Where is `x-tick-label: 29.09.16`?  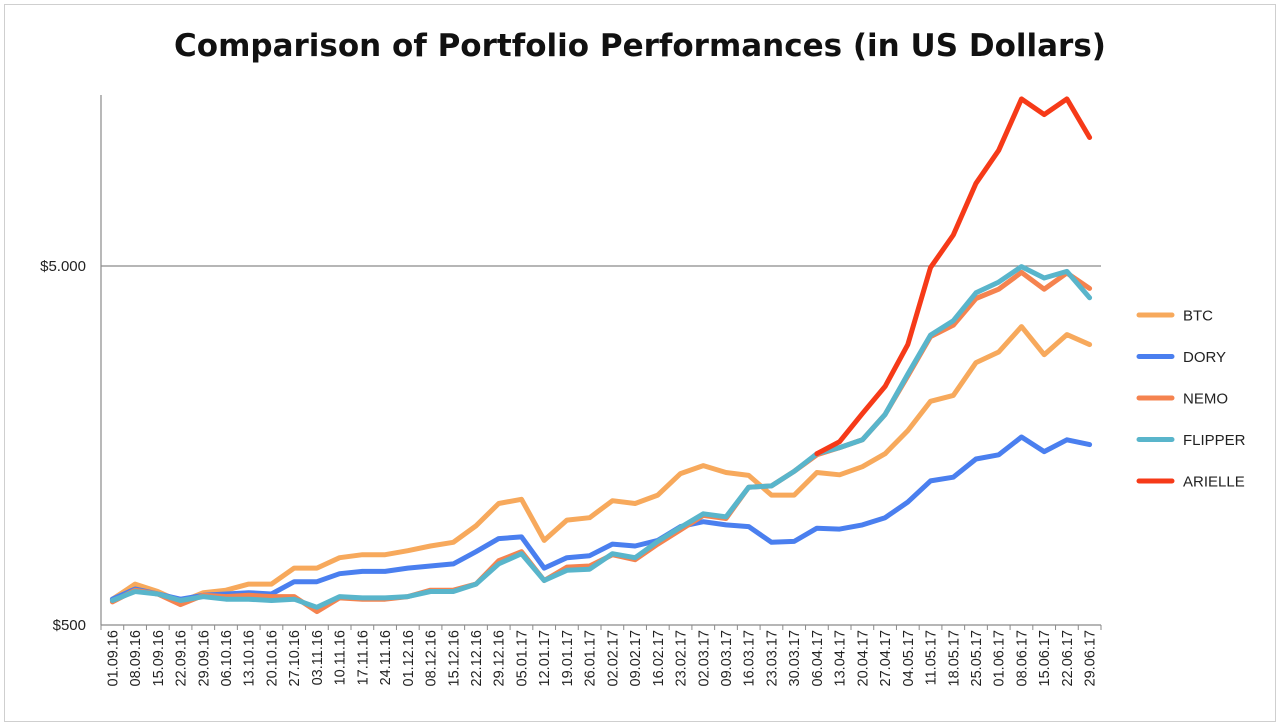 x-tick-label: 29.09.16 is located at coordinates (204, 658).